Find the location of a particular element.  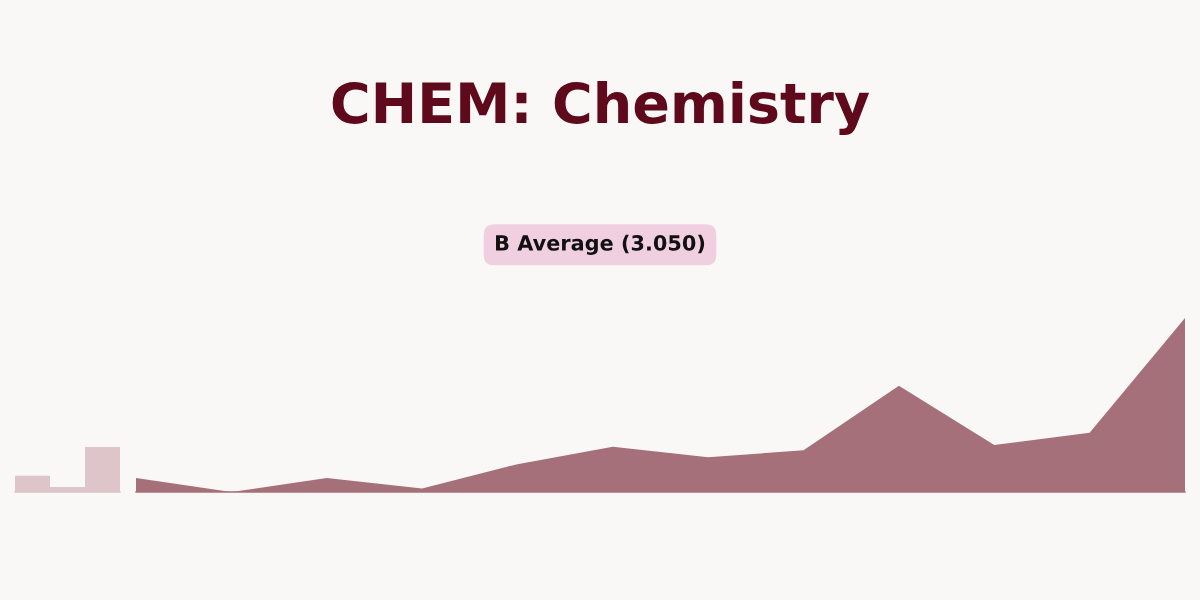

chart-title: CHEM: Chemistry is located at coordinates (601, 108).